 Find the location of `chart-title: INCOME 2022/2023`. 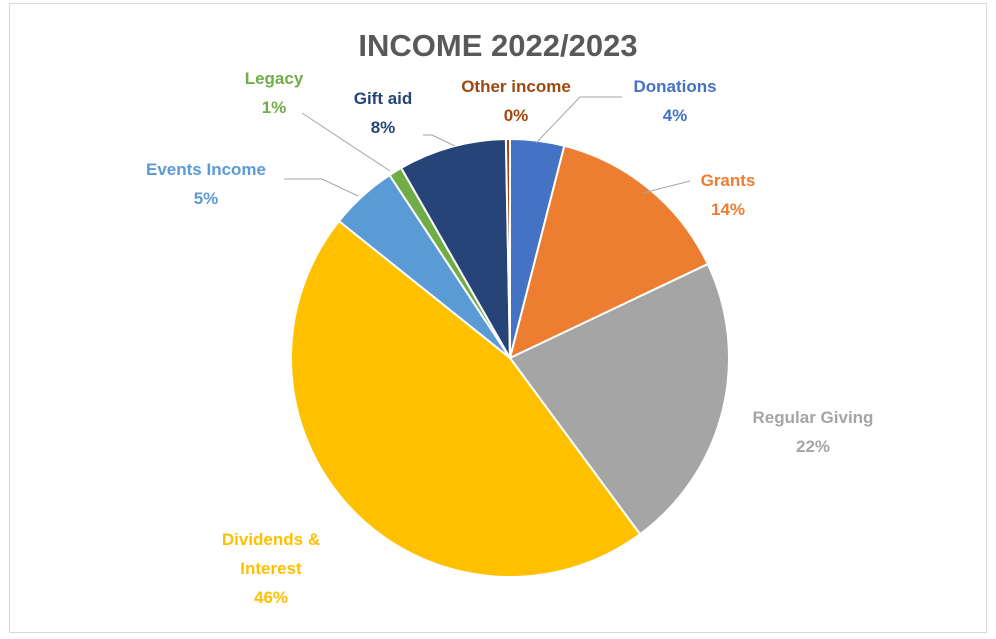

chart-title: INCOME 2022/2023 is located at coordinates (498, 45).